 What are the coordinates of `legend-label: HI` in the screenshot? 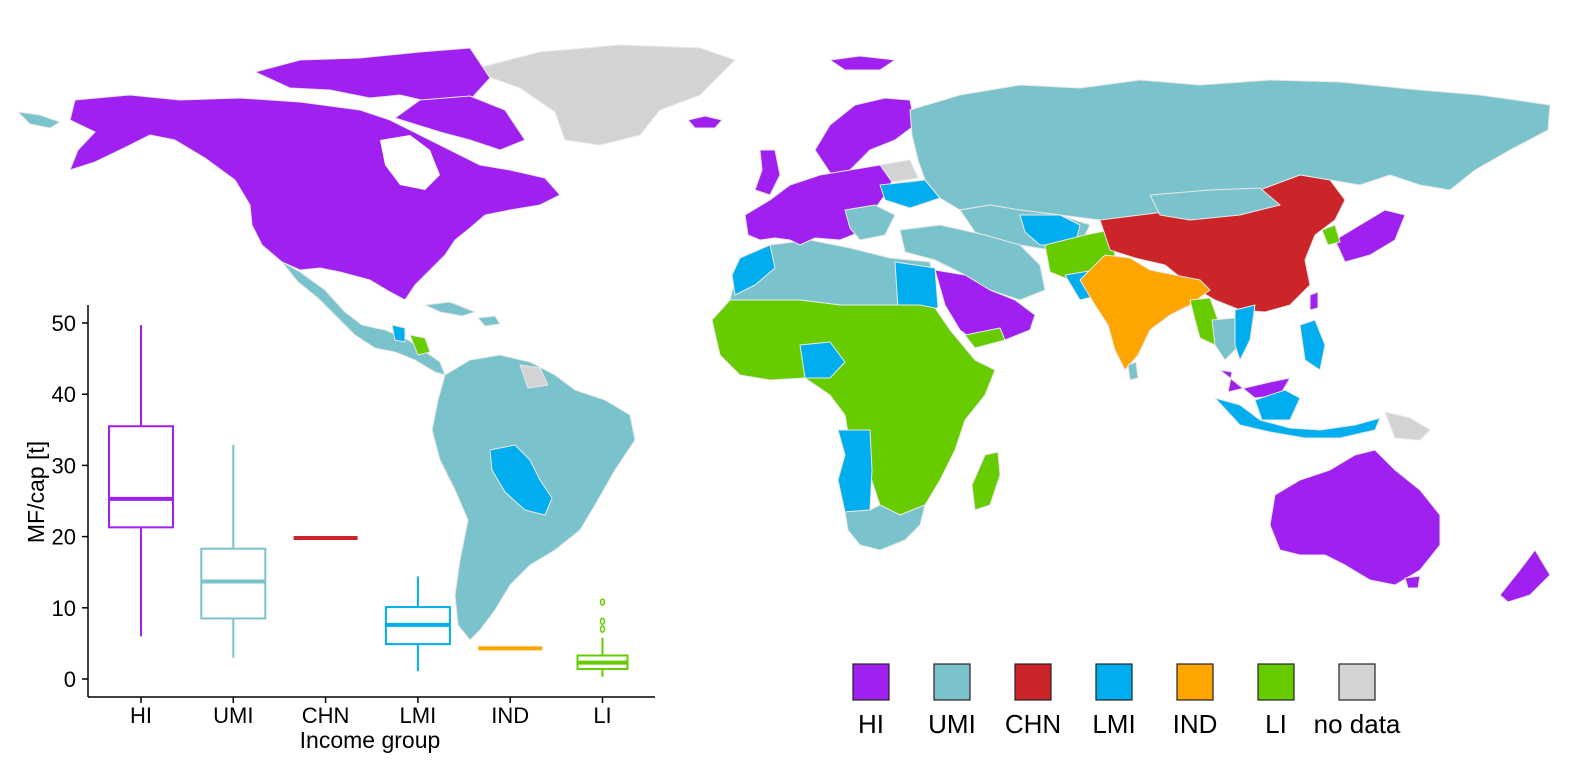 It's located at (871, 724).